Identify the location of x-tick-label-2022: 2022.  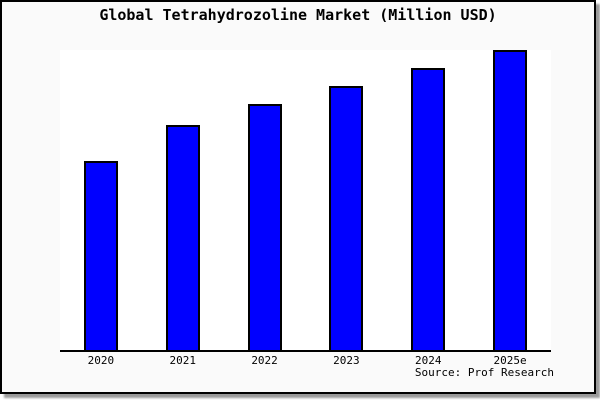
(264, 360).